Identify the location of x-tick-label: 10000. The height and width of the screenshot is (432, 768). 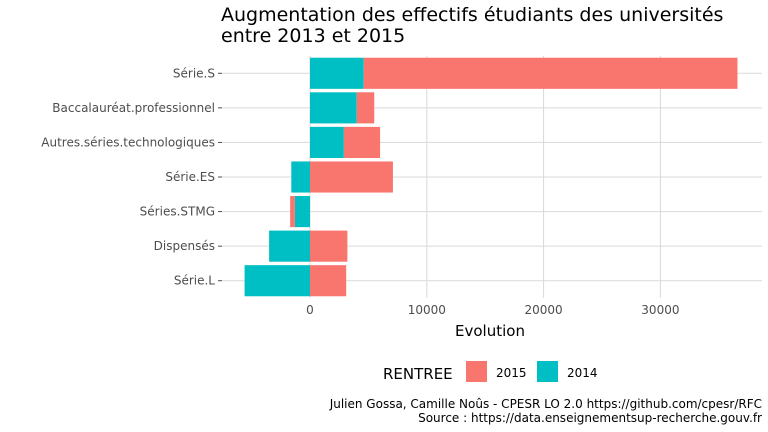
(427, 310).